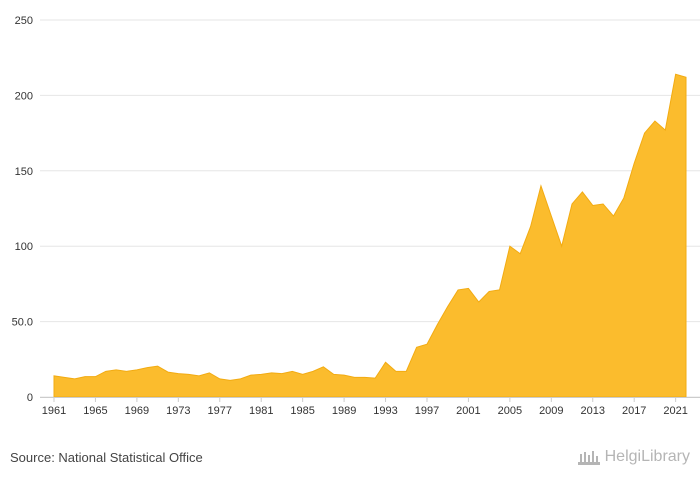 This screenshot has height=483, width=700. I want to click on x-tick-label: 2013, so click(593, 411).